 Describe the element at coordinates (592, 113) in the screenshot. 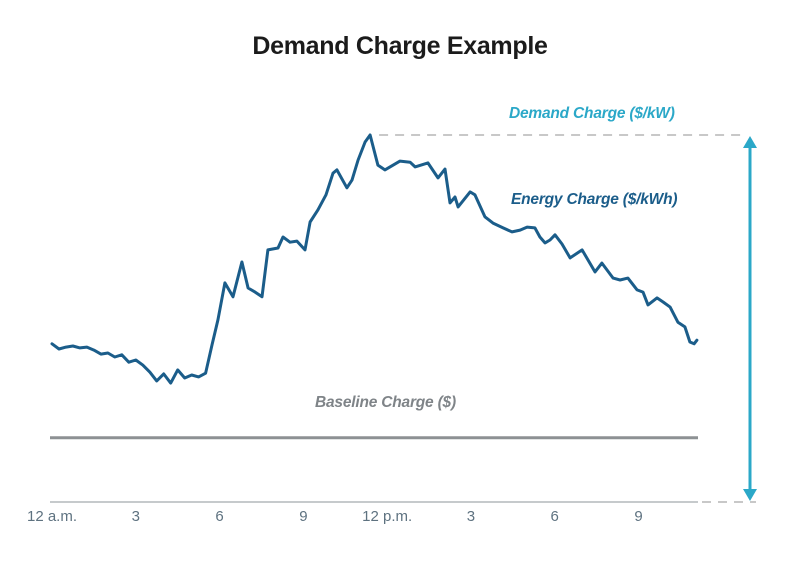

I see `demand-charge-label: Demand Charge ($/kW)` at that location.